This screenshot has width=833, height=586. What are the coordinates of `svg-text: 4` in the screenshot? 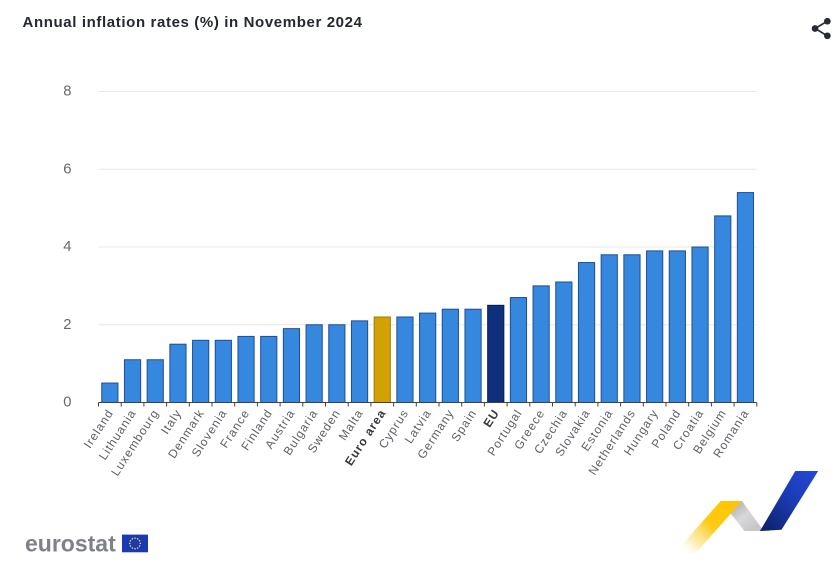 It's located at (67, 247).